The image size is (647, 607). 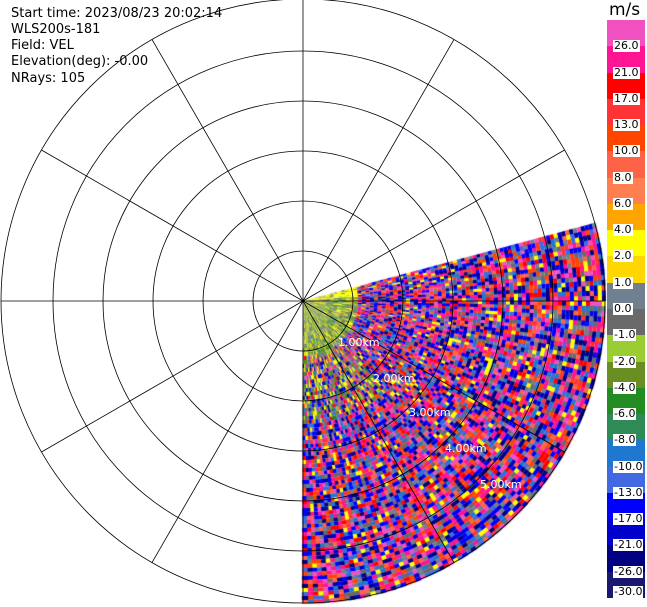 What do you see at coordinates (625, 10) in the screenshot?
I see `colorbar-unit: m/s` at bounding box center [625, 10].